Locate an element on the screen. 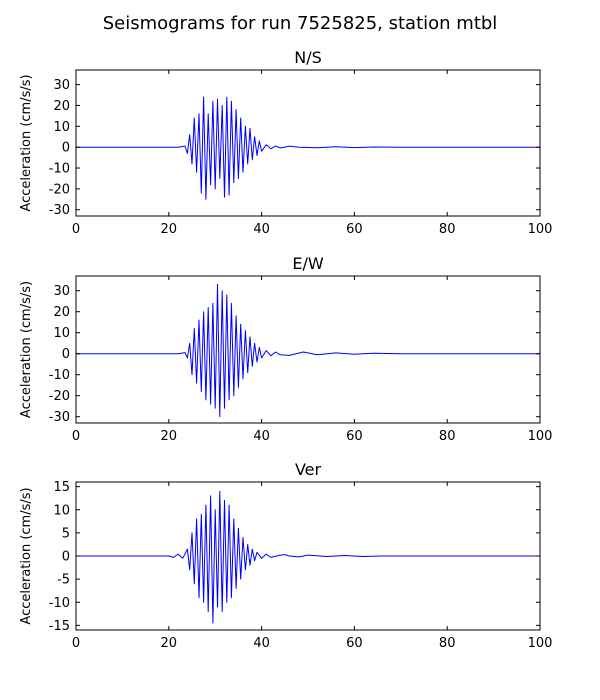  y-tick-label: 5 is located at coordinates (66, 533).